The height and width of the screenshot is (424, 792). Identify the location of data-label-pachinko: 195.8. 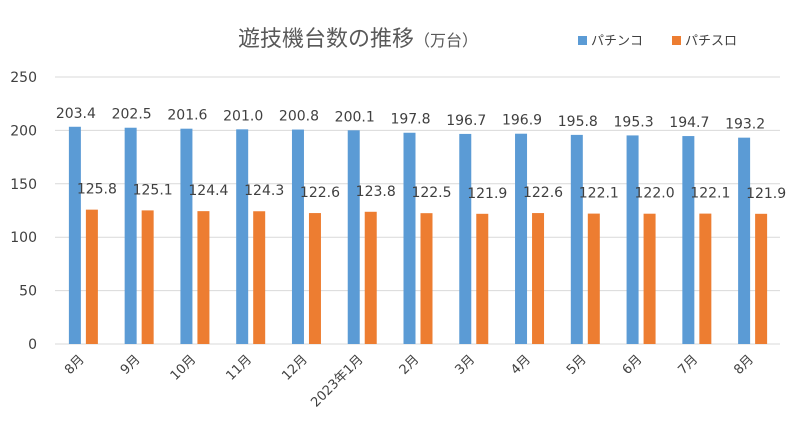
(578, 122).